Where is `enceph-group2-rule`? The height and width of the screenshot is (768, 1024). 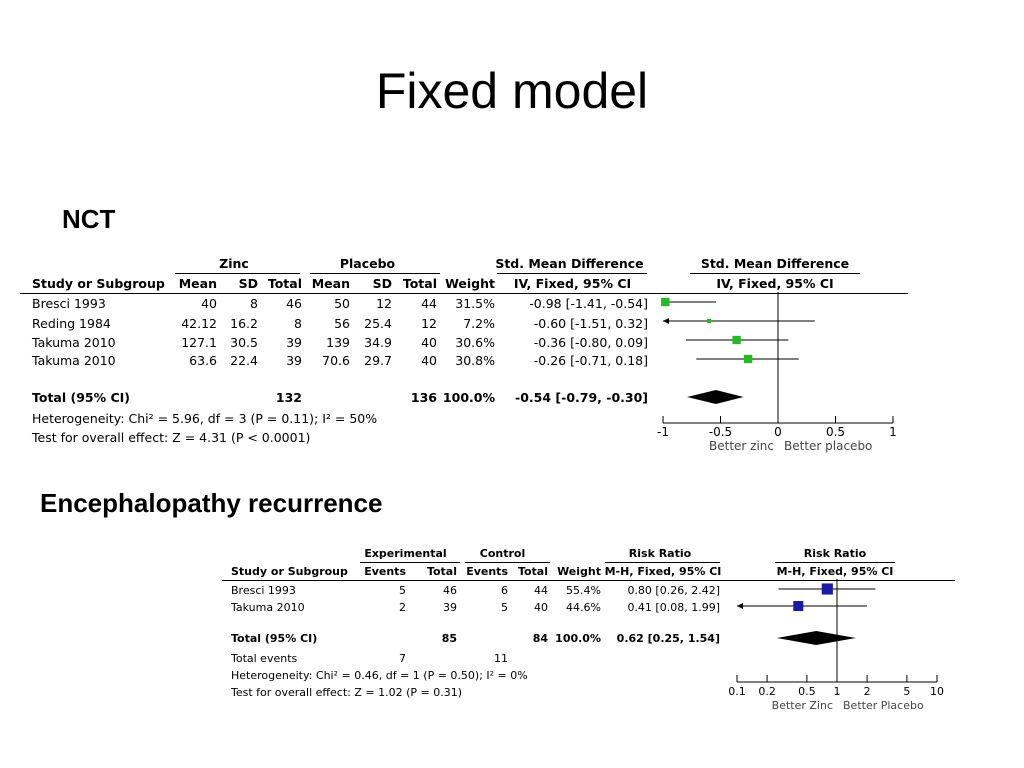 enceph-group2-rule is located at coordinates (507, 562).